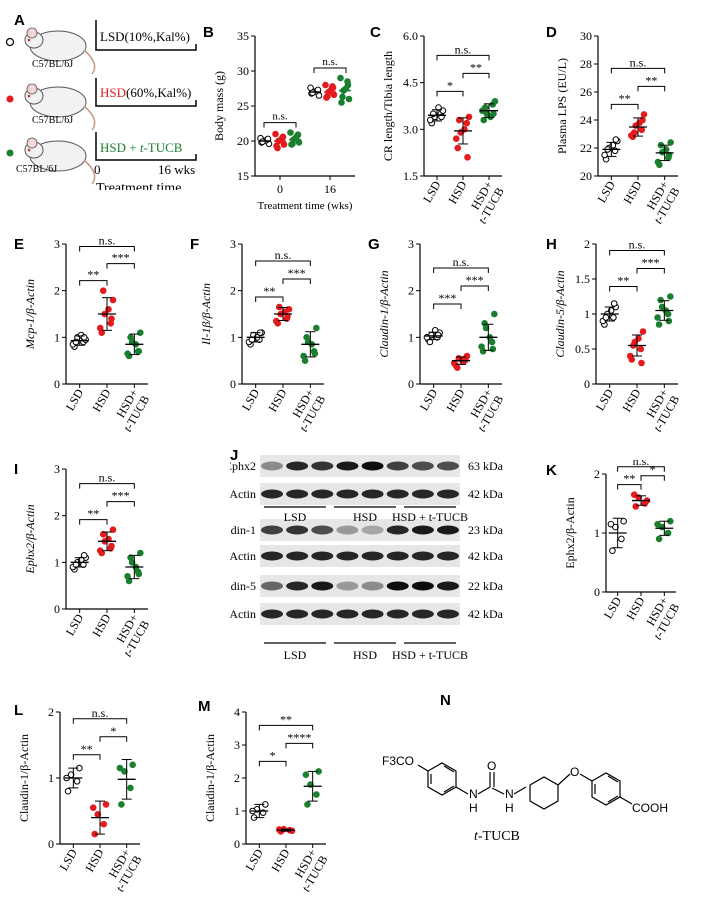 The height and width of the screenshot is (908, 709). Describe the element at coordinates (295, 655) in the screenshot. I see `group-label: LSD` at that location.